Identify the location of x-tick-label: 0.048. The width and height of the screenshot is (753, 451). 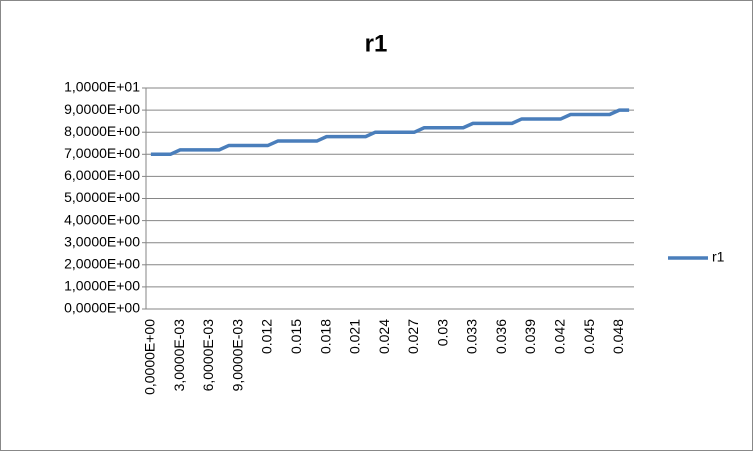
(618, 336).